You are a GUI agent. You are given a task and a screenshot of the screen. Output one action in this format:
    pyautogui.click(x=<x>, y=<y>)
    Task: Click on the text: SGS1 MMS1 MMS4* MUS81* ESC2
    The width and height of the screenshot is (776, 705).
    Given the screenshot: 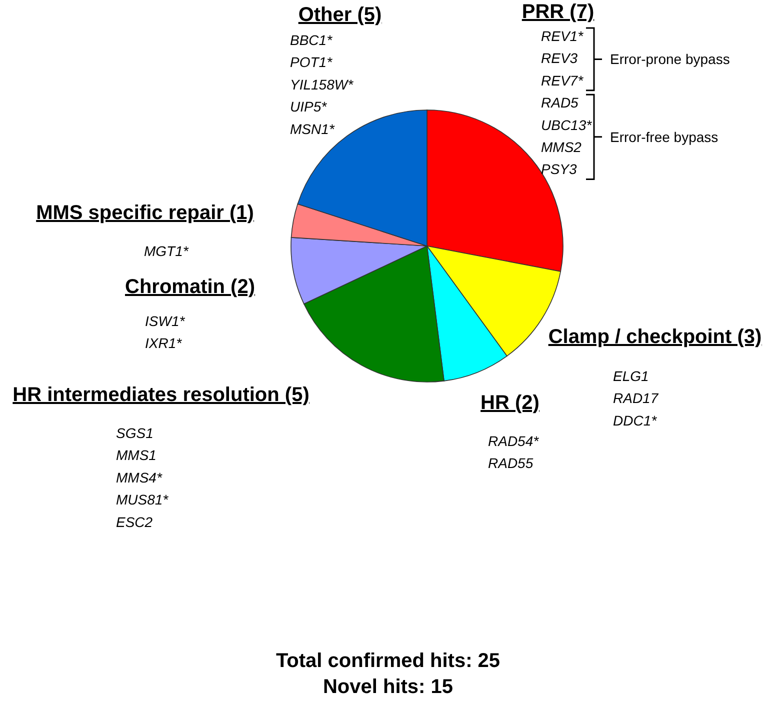 What is the action you would take?
    pyautogui.click(x=142, y=477)
    